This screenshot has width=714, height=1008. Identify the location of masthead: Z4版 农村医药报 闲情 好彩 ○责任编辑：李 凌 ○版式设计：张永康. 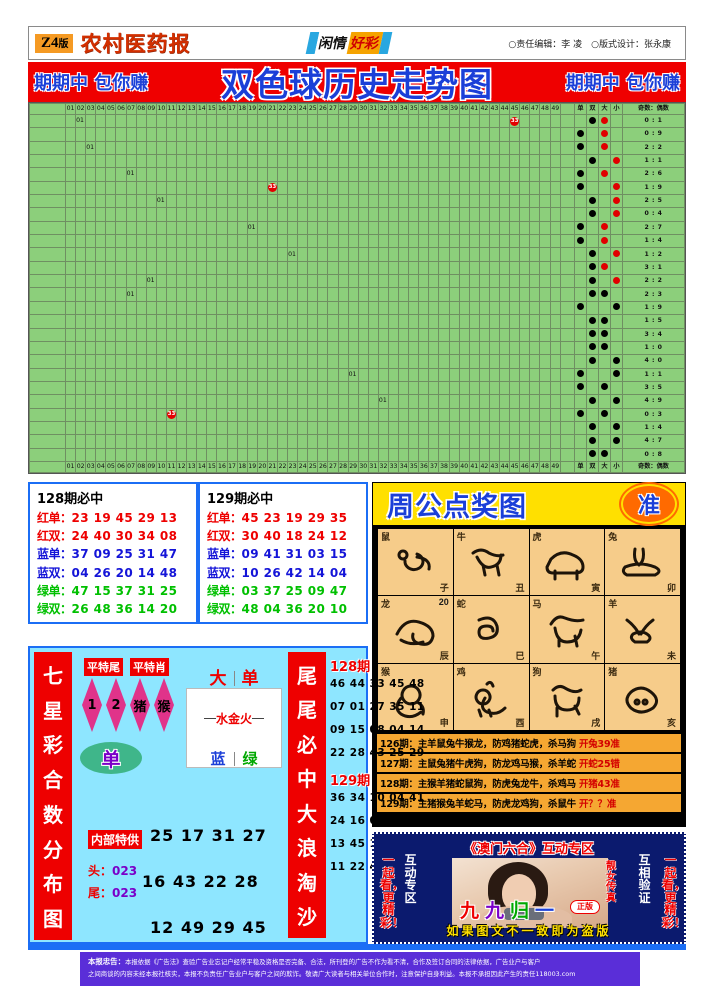
(357, 43).